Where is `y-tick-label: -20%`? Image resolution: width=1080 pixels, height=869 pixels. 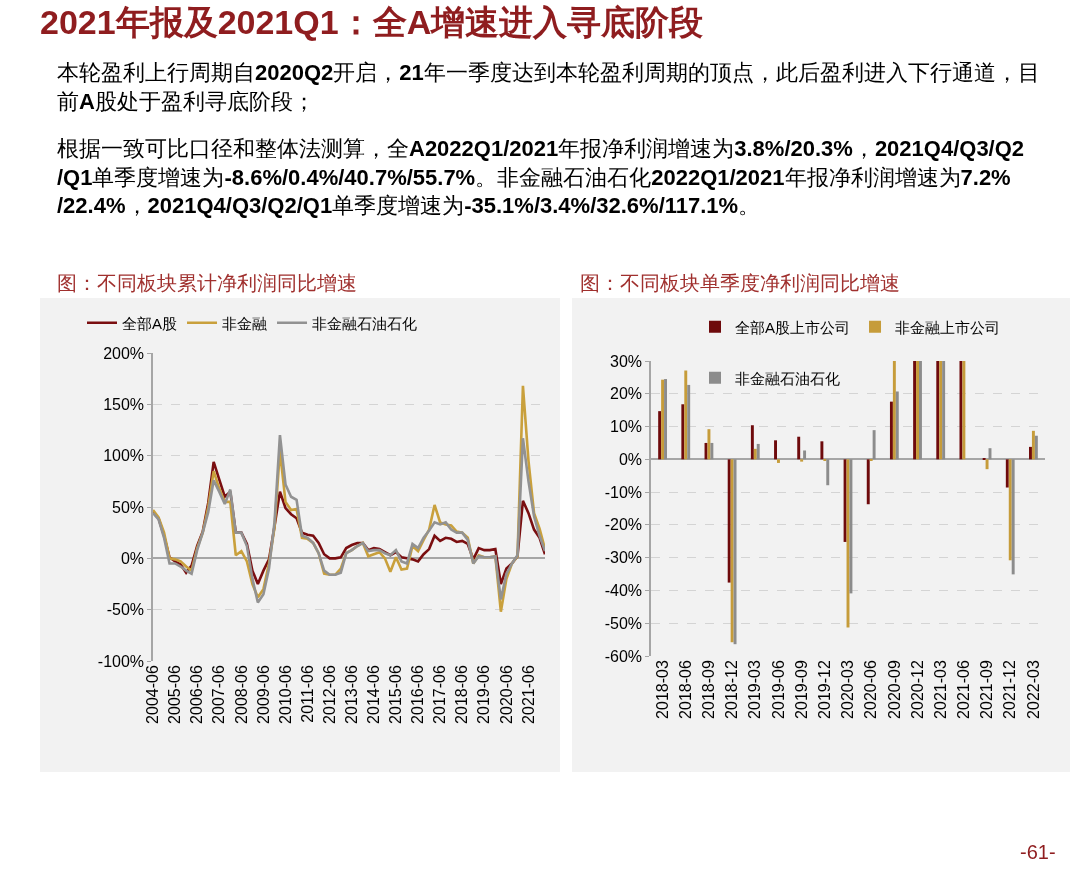 y-tick-label: -20% is located at coordinates (623, 525).